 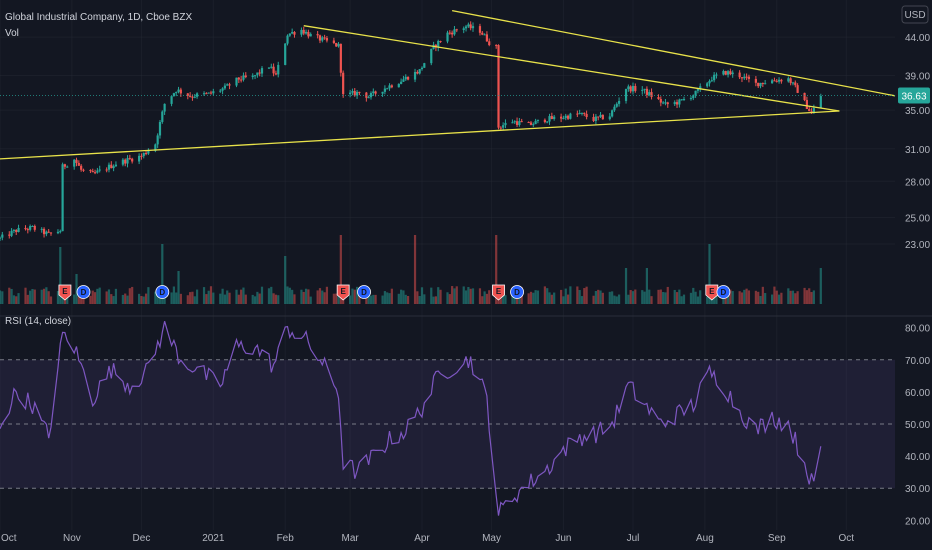 I want to click on currency-button: USD, so click(x=915, y=14).